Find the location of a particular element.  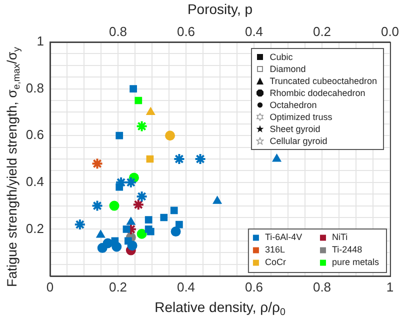

annotation: Cubic is located at coordinates (281, 57).